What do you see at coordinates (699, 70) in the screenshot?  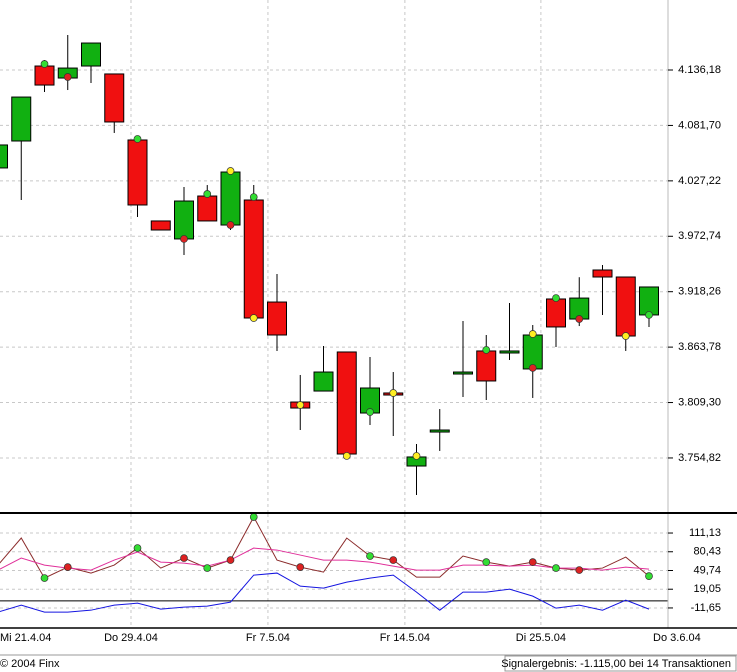 I see `y-tick-label: 4.136,18` at bounding box center [699, 70].